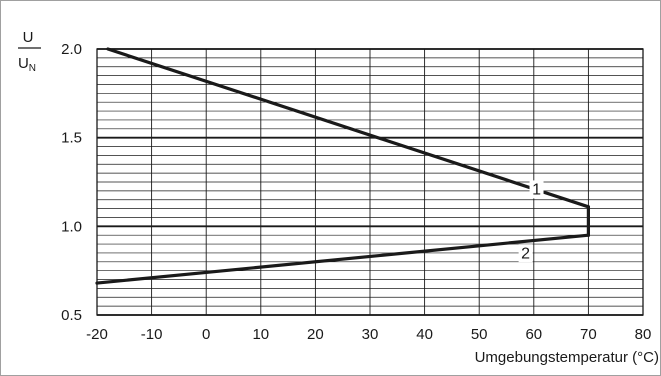 The image size is (661, 376). I want to click on y-label-denominator-main: U, so click(23, 63).